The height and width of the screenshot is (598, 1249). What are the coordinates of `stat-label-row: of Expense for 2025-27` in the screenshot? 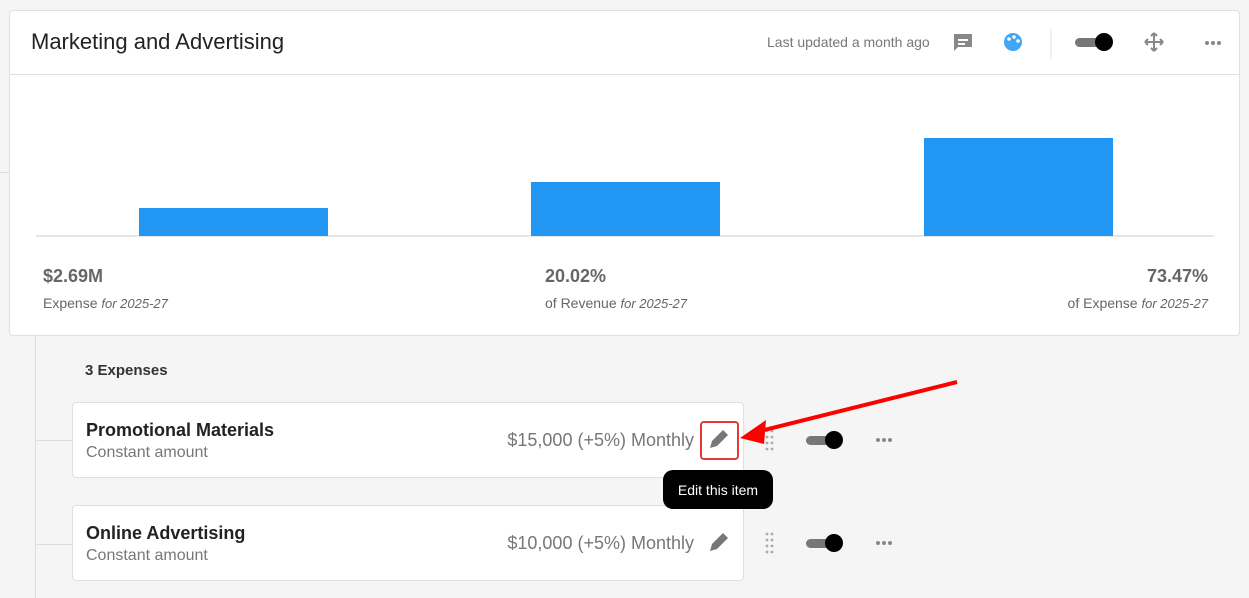 It's located at (1138, 303).